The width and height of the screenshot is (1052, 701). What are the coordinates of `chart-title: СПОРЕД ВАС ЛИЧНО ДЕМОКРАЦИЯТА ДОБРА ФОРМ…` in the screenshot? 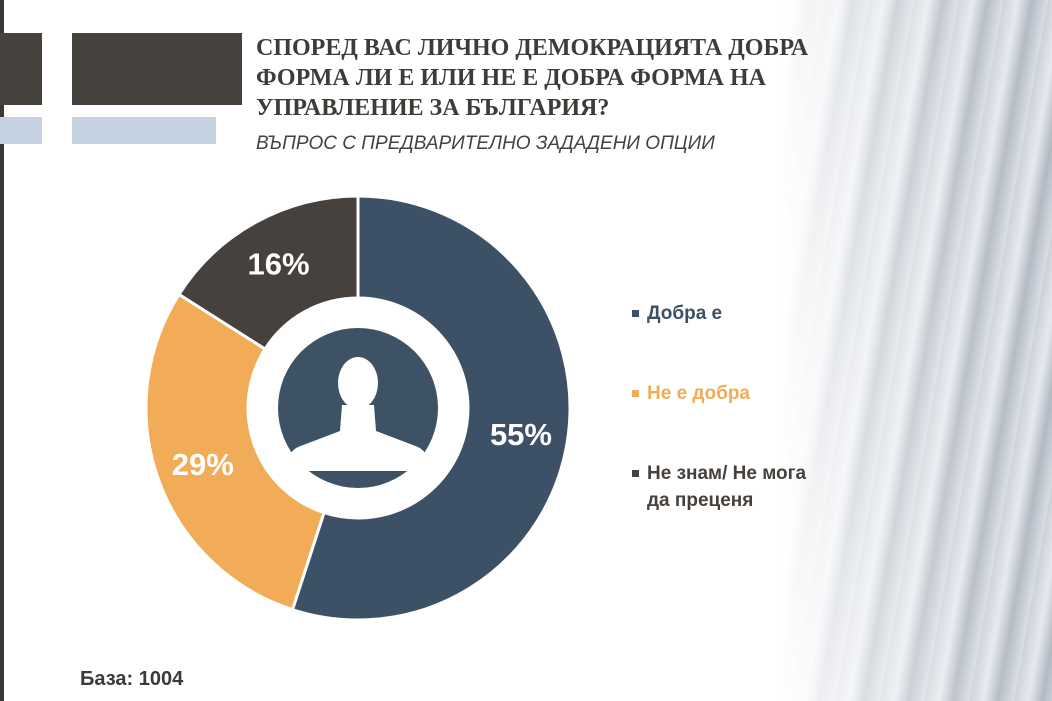 It's located at (532, 78).